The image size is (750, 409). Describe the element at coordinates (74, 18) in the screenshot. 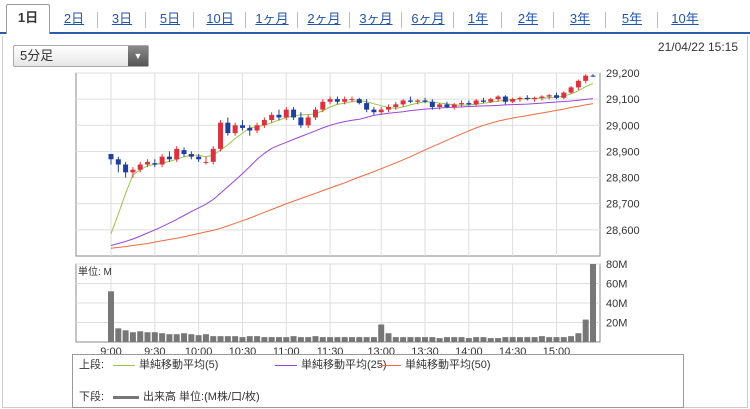

I see `tab-1: 2日` at that location.